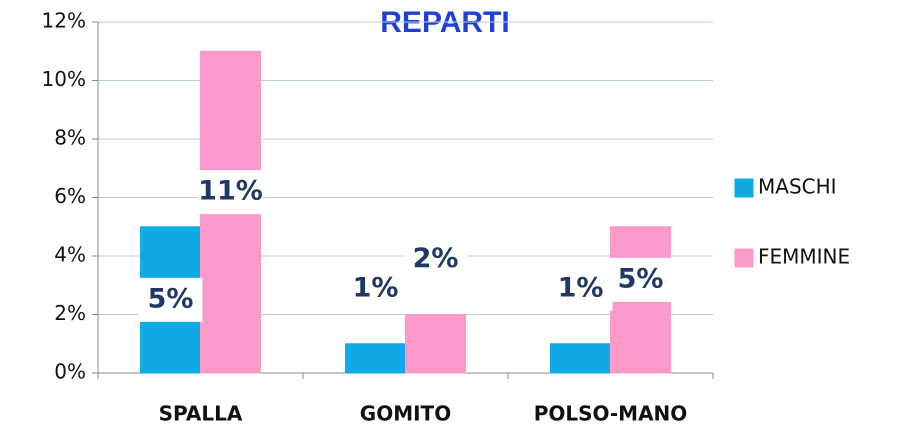  Describe the element at coordinates (70, 196) in the screenshot. I see `y-tick-label: 6%` at that location.